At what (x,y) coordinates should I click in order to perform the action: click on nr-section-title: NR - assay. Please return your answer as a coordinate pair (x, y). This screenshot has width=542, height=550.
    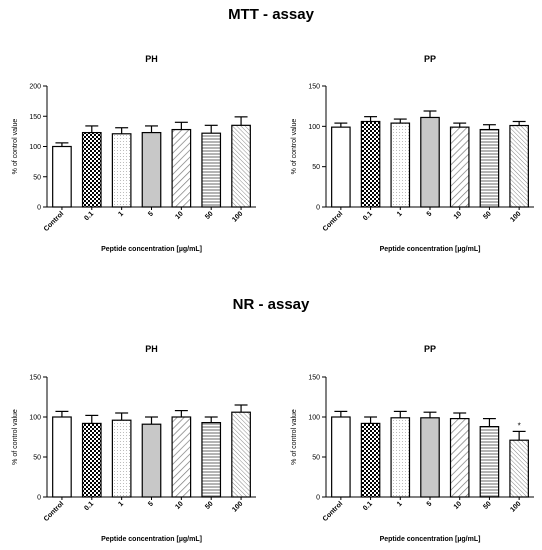
    Looking at the image, I should click on (271, 304).